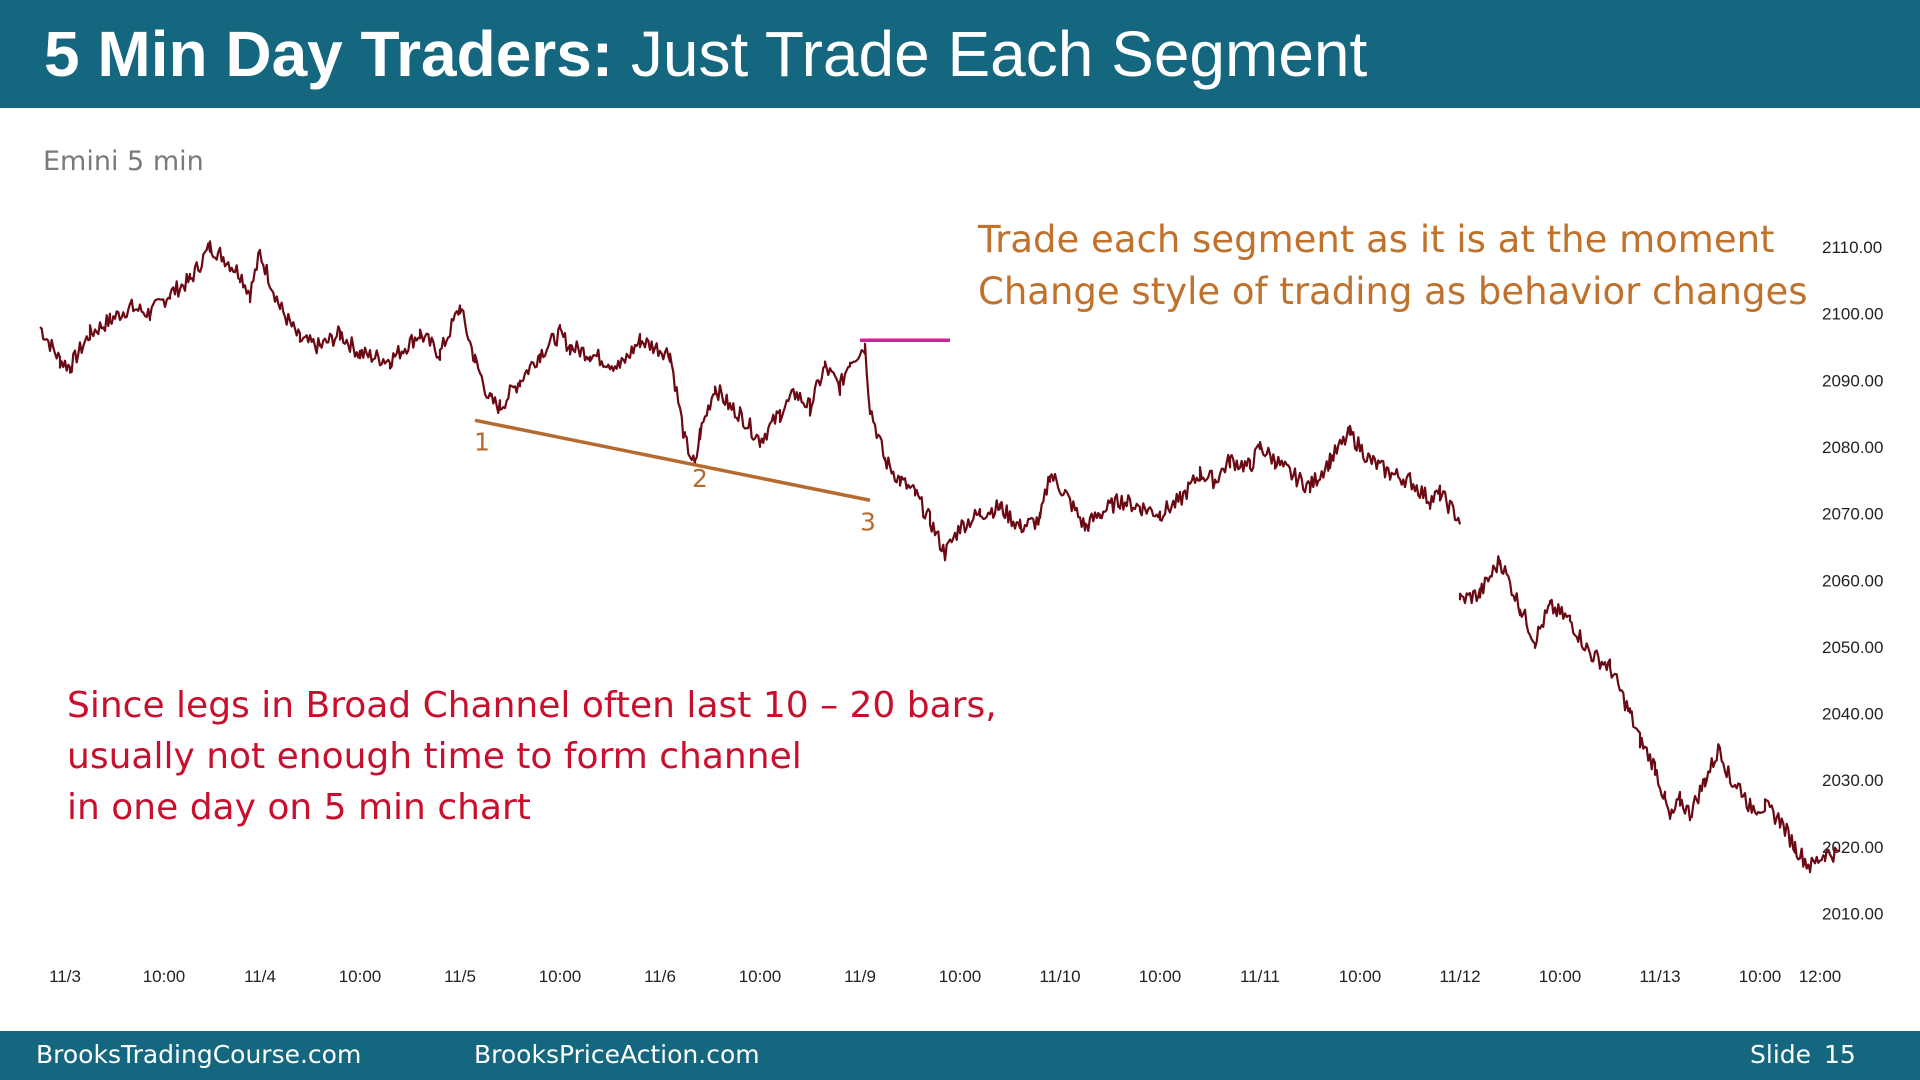 The image size is (1920, 1080). I want to click on swing-label-3: 3, so click(868, 521).